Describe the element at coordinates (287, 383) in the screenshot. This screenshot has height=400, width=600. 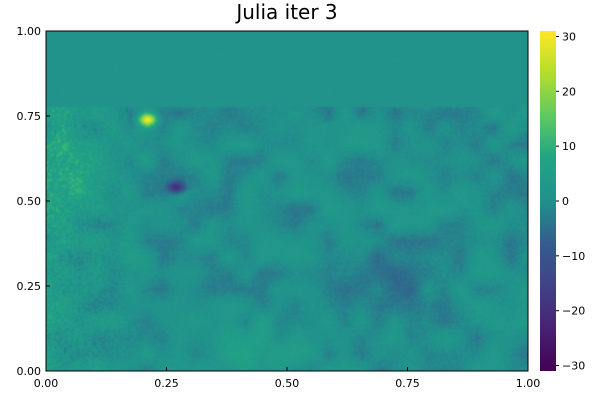
I see `x-tick-label: 0.50` at that location.